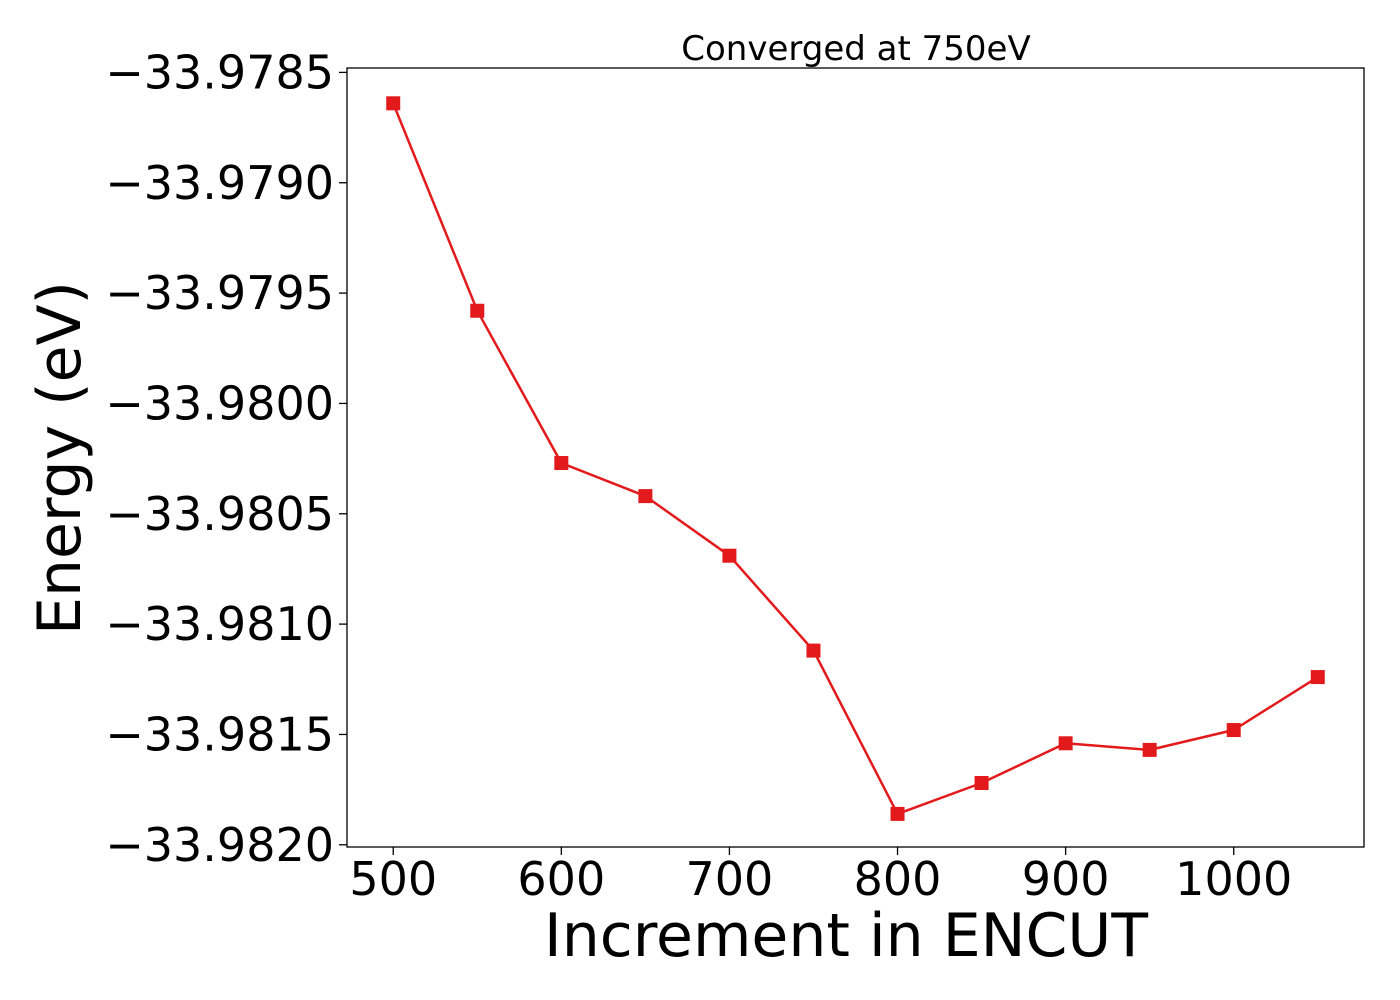 This screenshot has width=1400, height=1000. What do you see at coordinates (219, 293) in the screenshot?
I see `y-tick-label: −33.9795` at bounding box center [219, 293].